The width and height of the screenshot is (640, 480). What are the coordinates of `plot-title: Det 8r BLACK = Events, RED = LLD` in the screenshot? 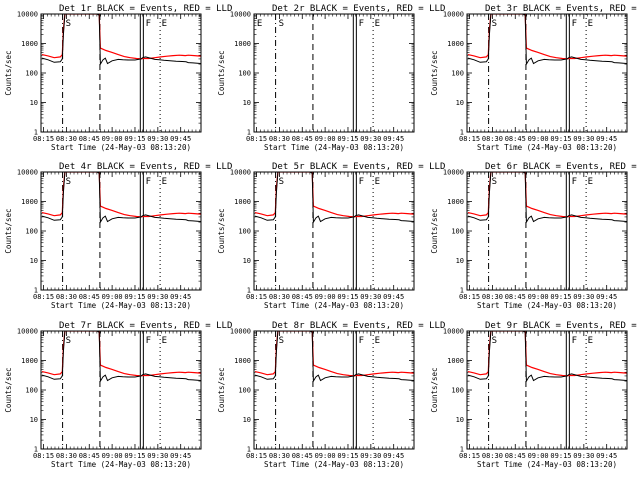 It's located at (358, 326).